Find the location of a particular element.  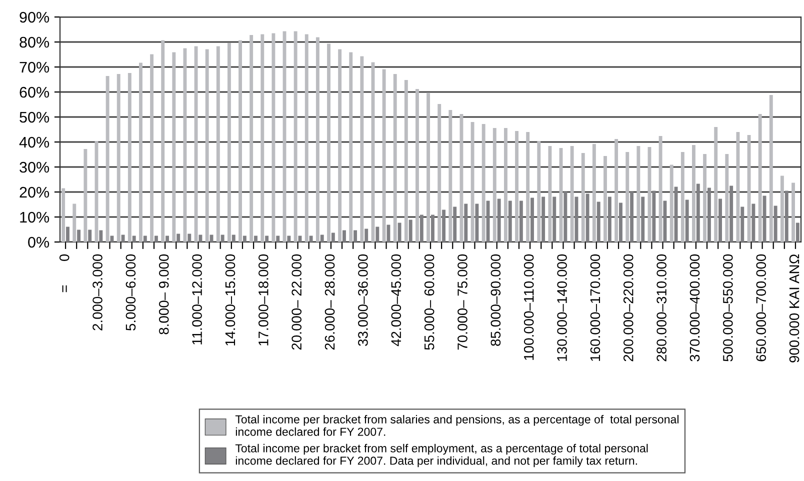

legend-label: Total income per bracket from self employment, as a percentage of total personal income declared for FY 2007. Data per individual, and not per family tax return. is located at coordinates (441, 456).